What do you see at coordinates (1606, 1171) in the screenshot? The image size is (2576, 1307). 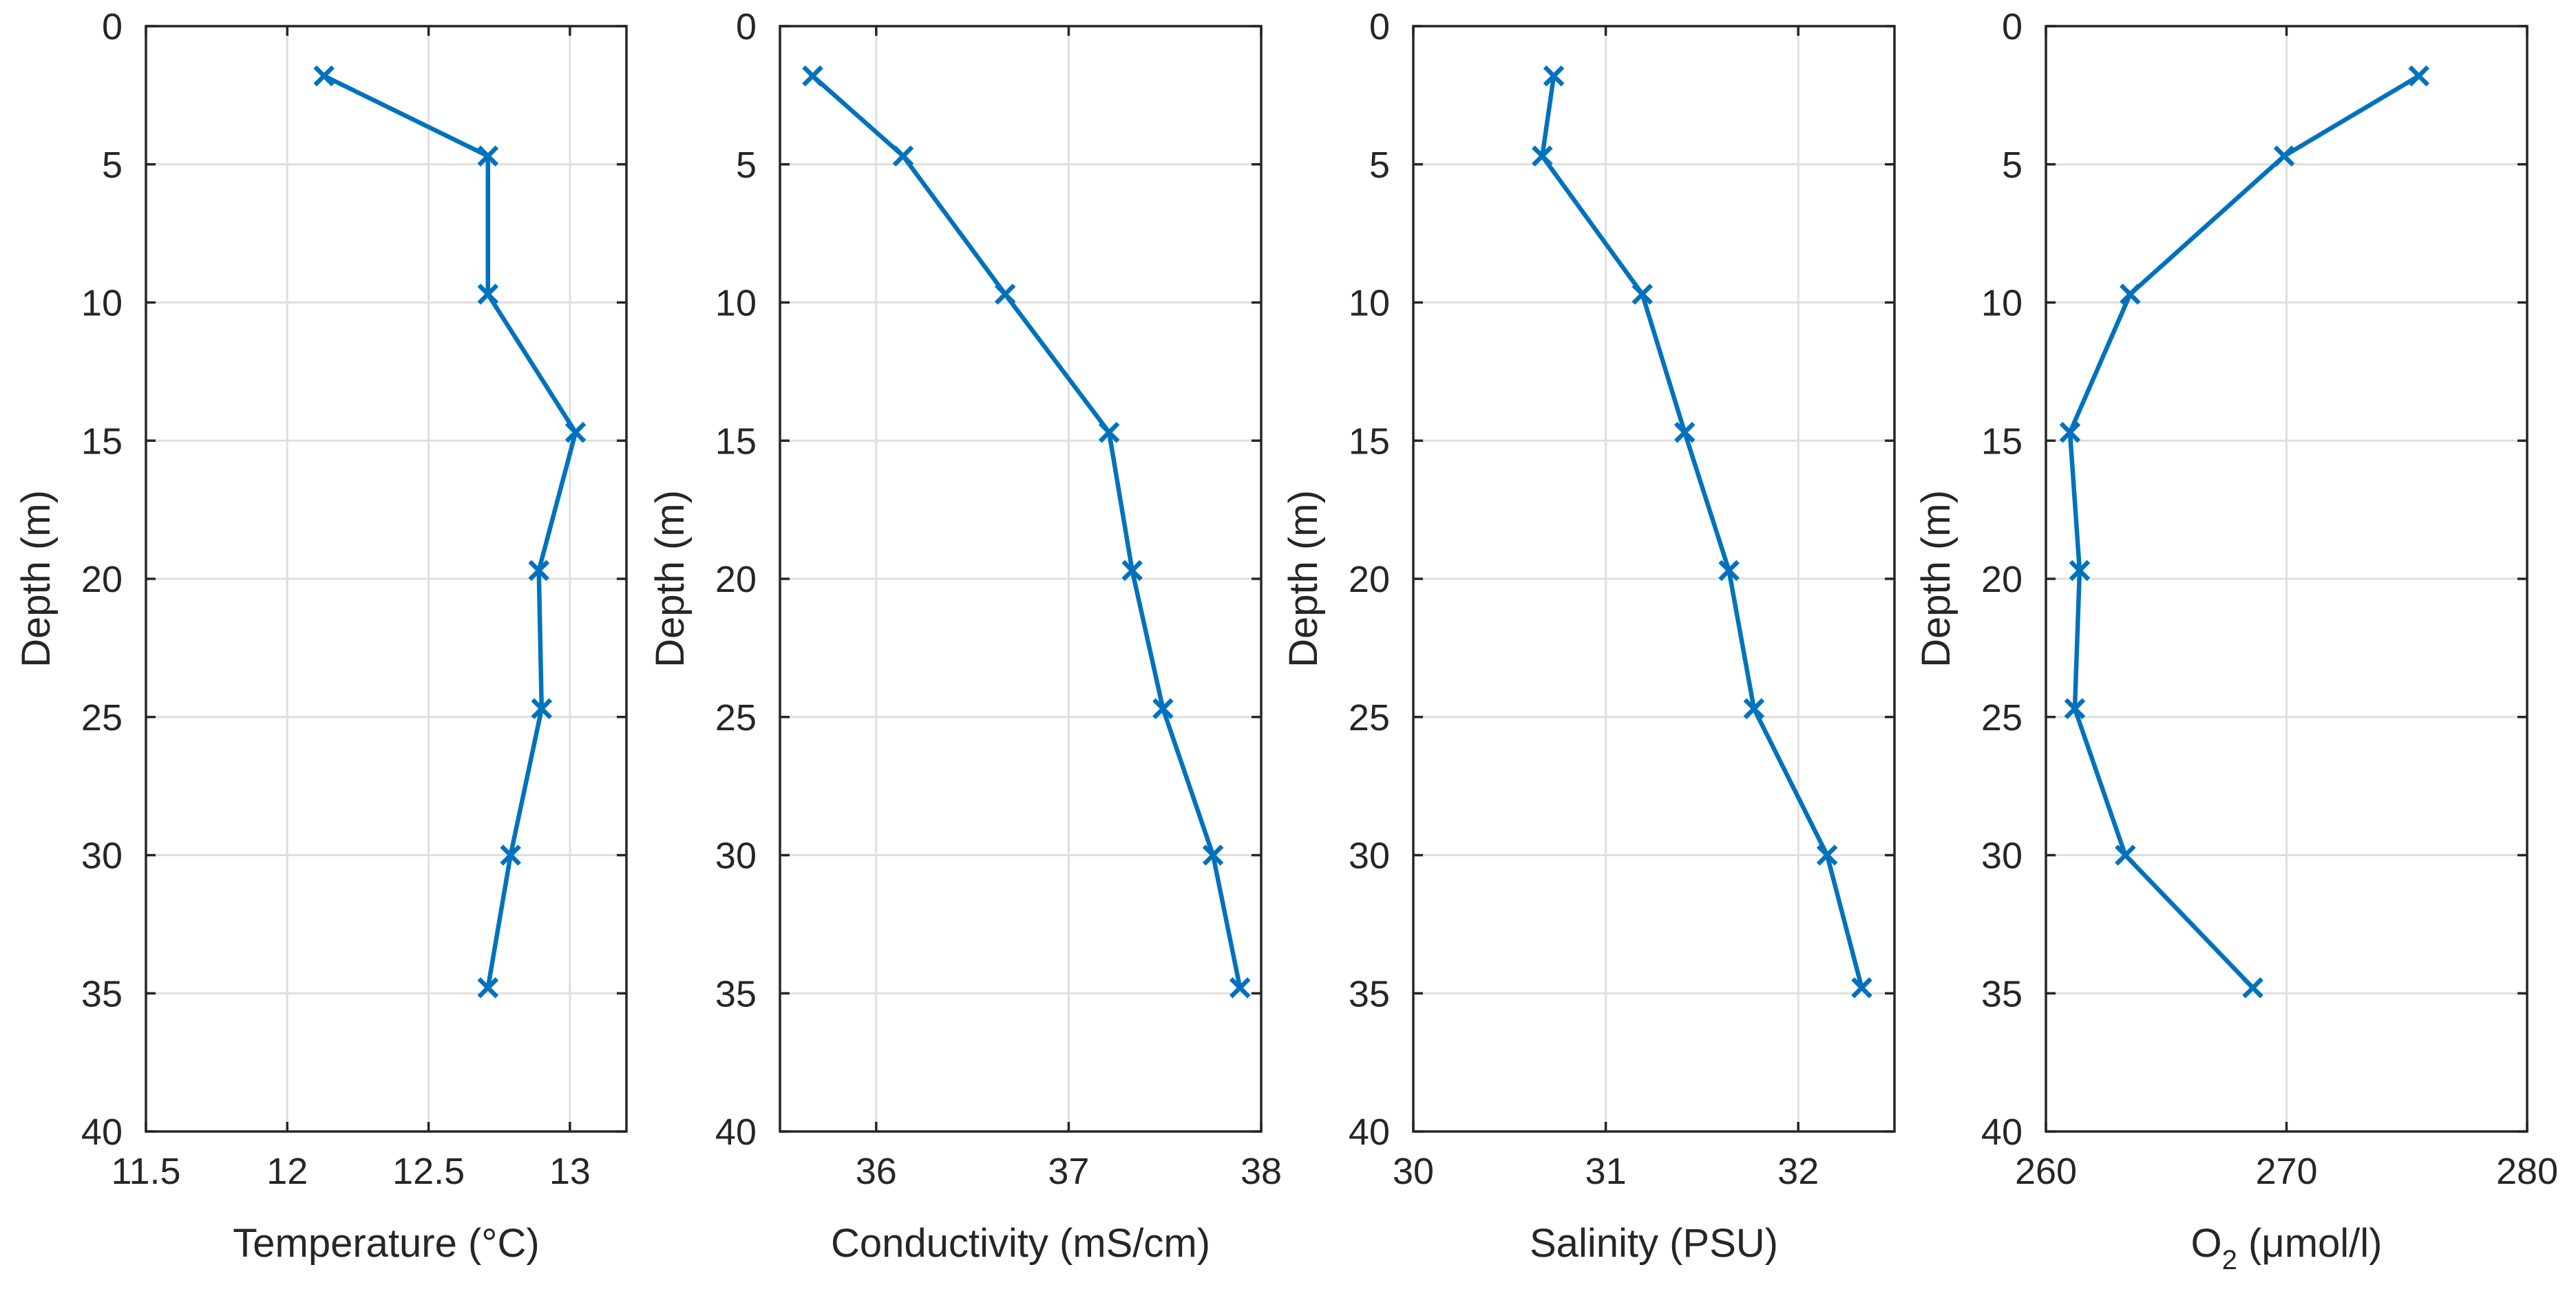 I see `x-tick-label: 31` at bounding box center [1606, 1171].